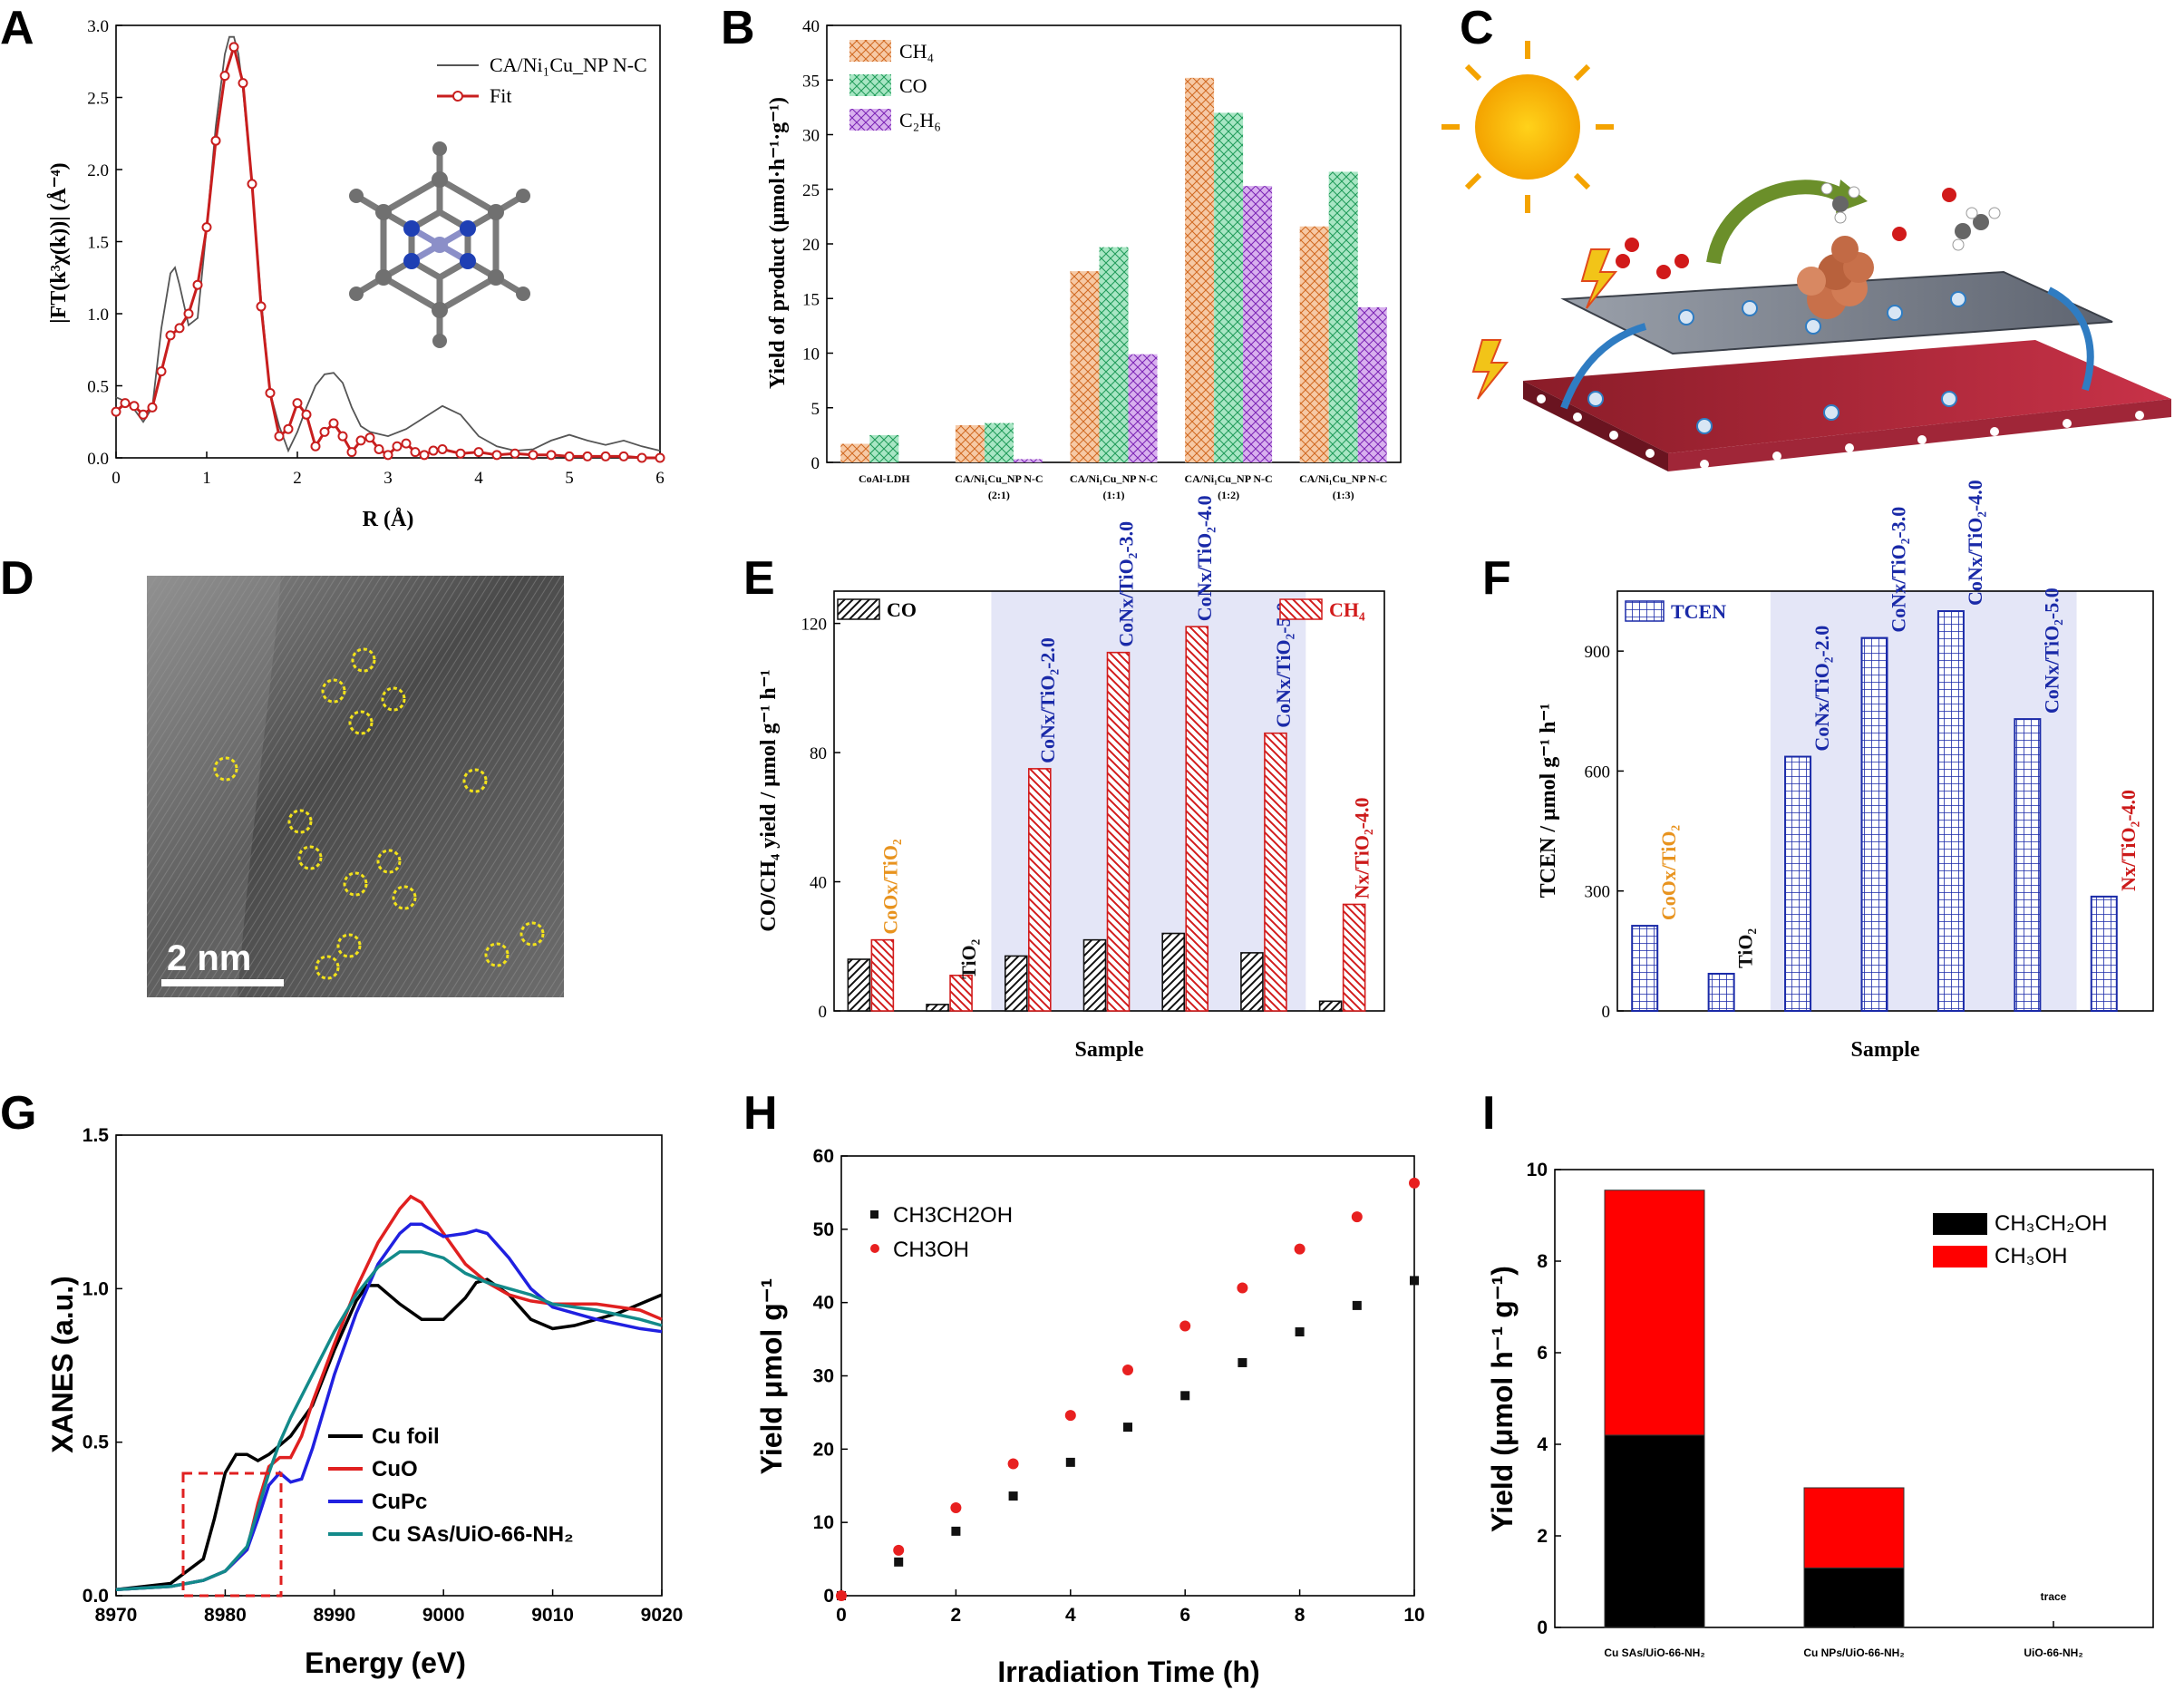 This screenshot has height=1690, width=2184. Describe the element at coordinates (889, 887) in the screenshot. I see `category-label: CoOx/TiO₂` at that location.